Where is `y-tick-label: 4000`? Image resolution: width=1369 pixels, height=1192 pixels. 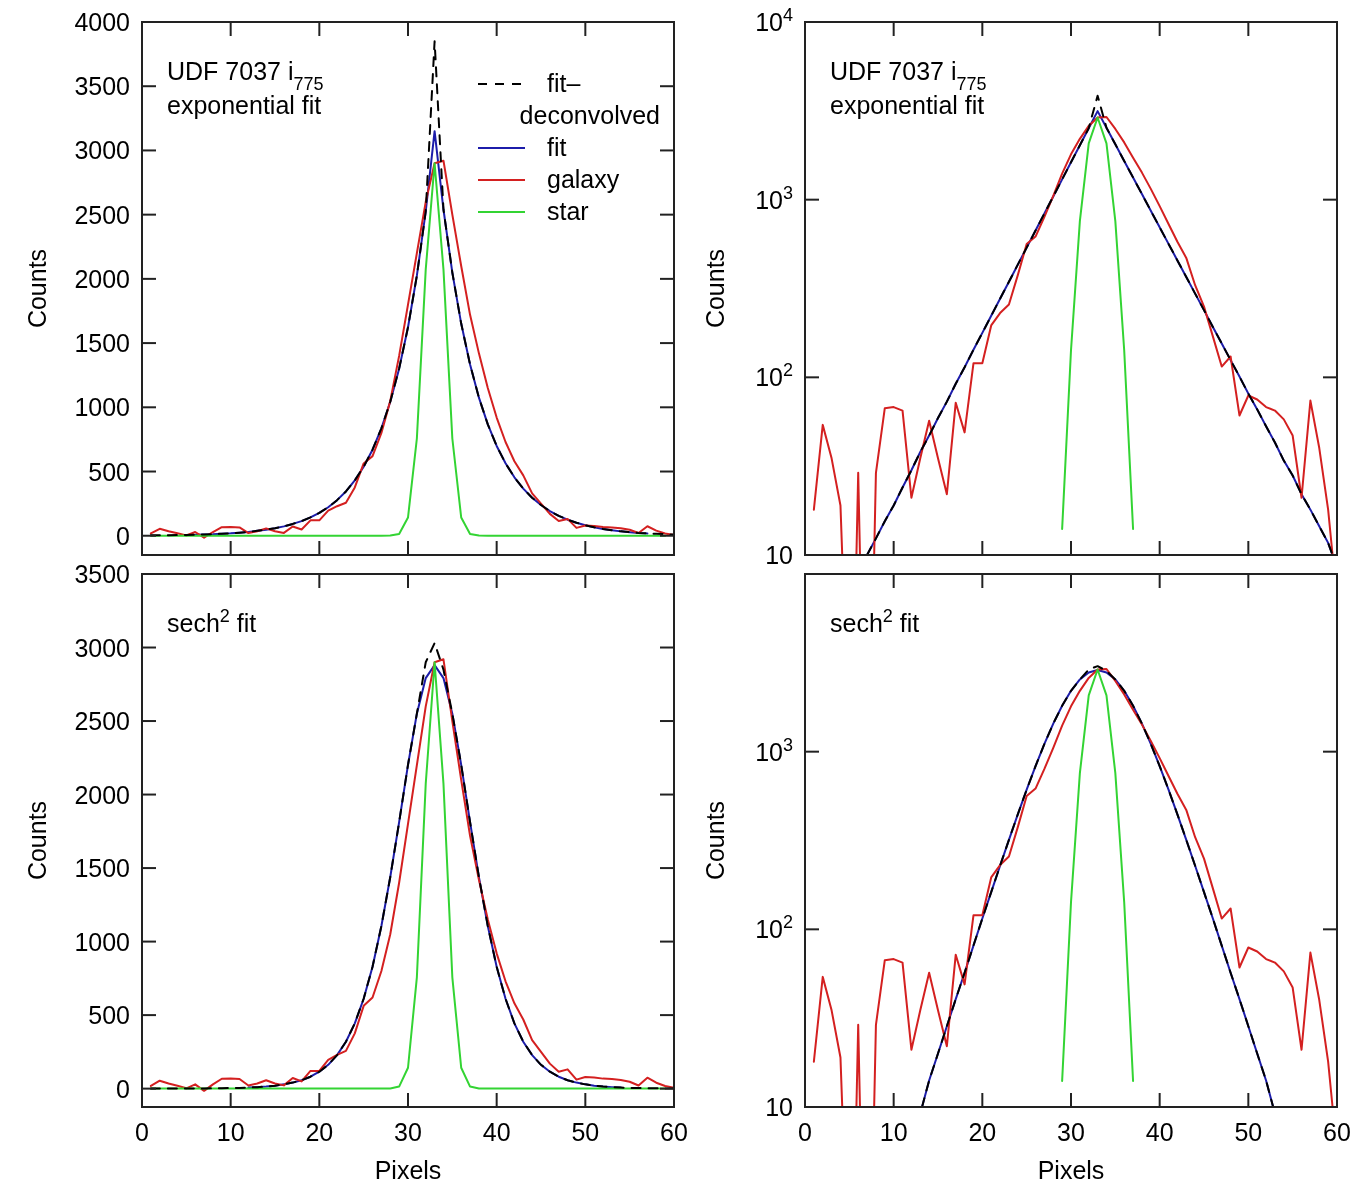 y-tick-label: 4000 is located at coordinates (102, 22).